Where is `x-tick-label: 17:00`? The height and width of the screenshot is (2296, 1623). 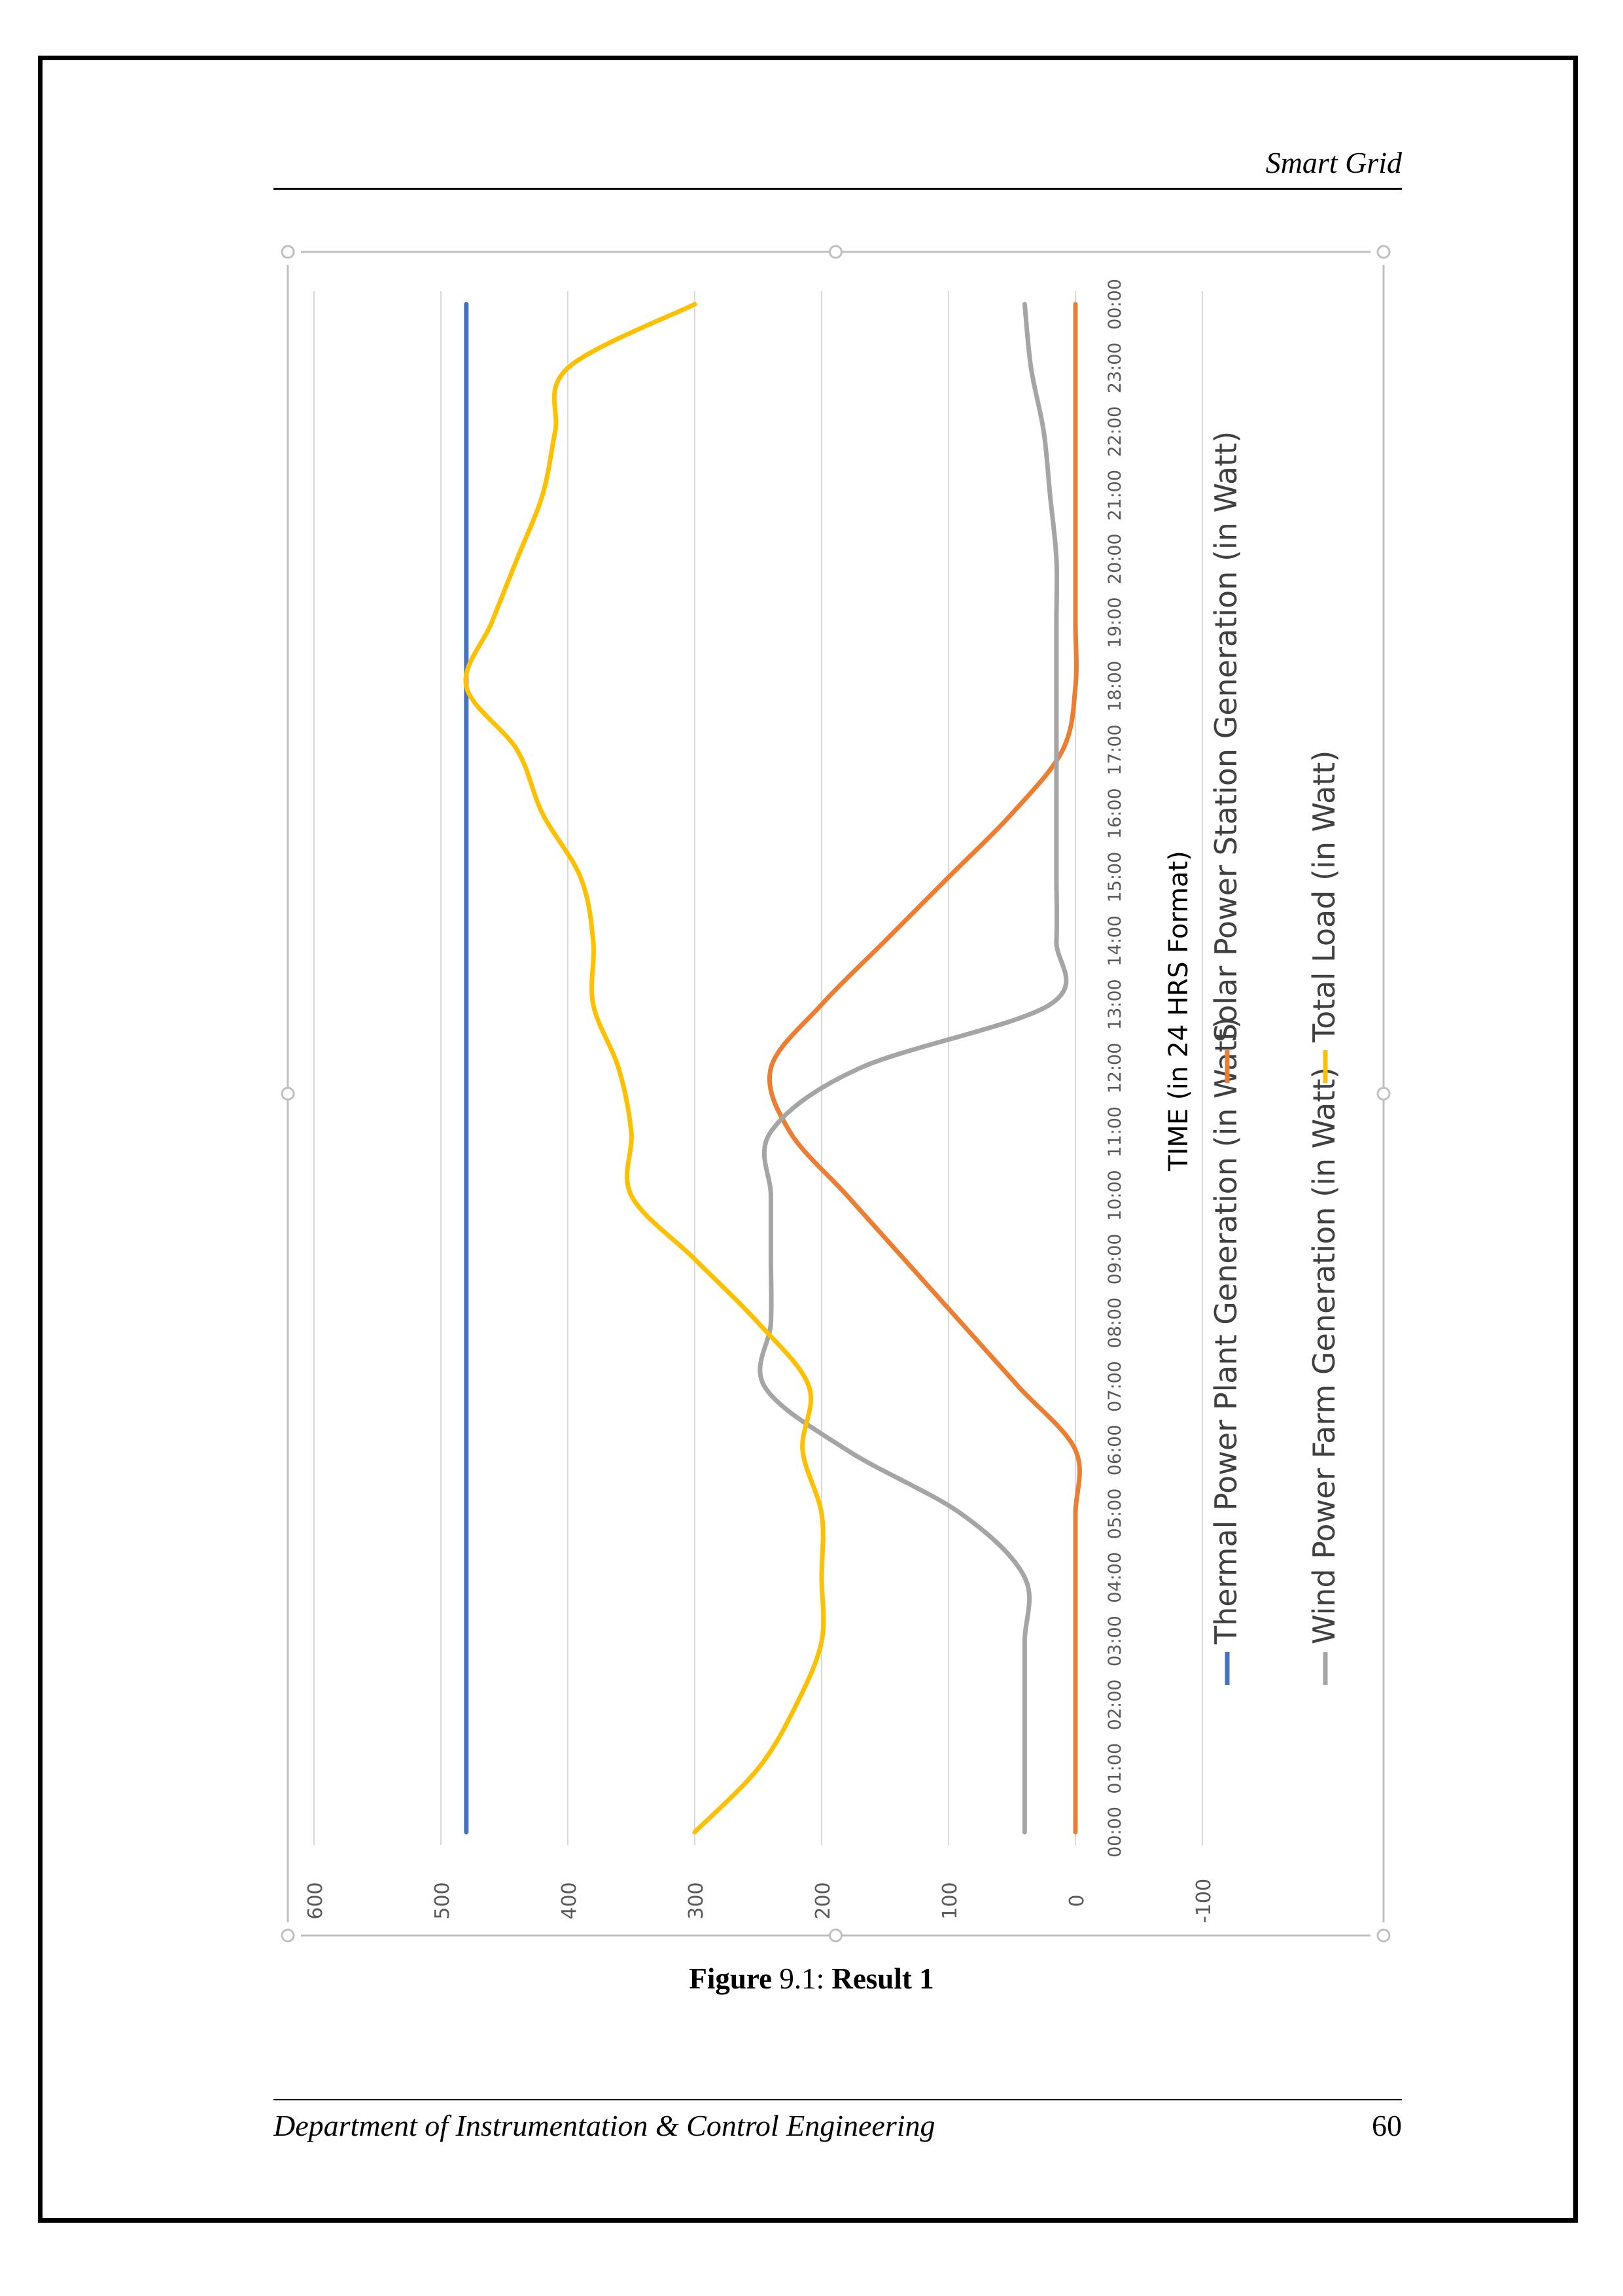 x-tick-label: 17:00 is located at coordinates (1115, 749).